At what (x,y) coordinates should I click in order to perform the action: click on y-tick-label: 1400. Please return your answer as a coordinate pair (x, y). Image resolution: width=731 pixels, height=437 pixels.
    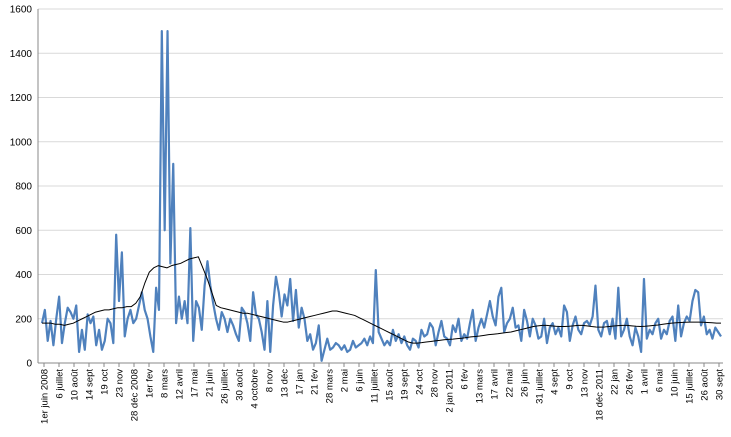
    Looking at the image, I should click on (21, 54).